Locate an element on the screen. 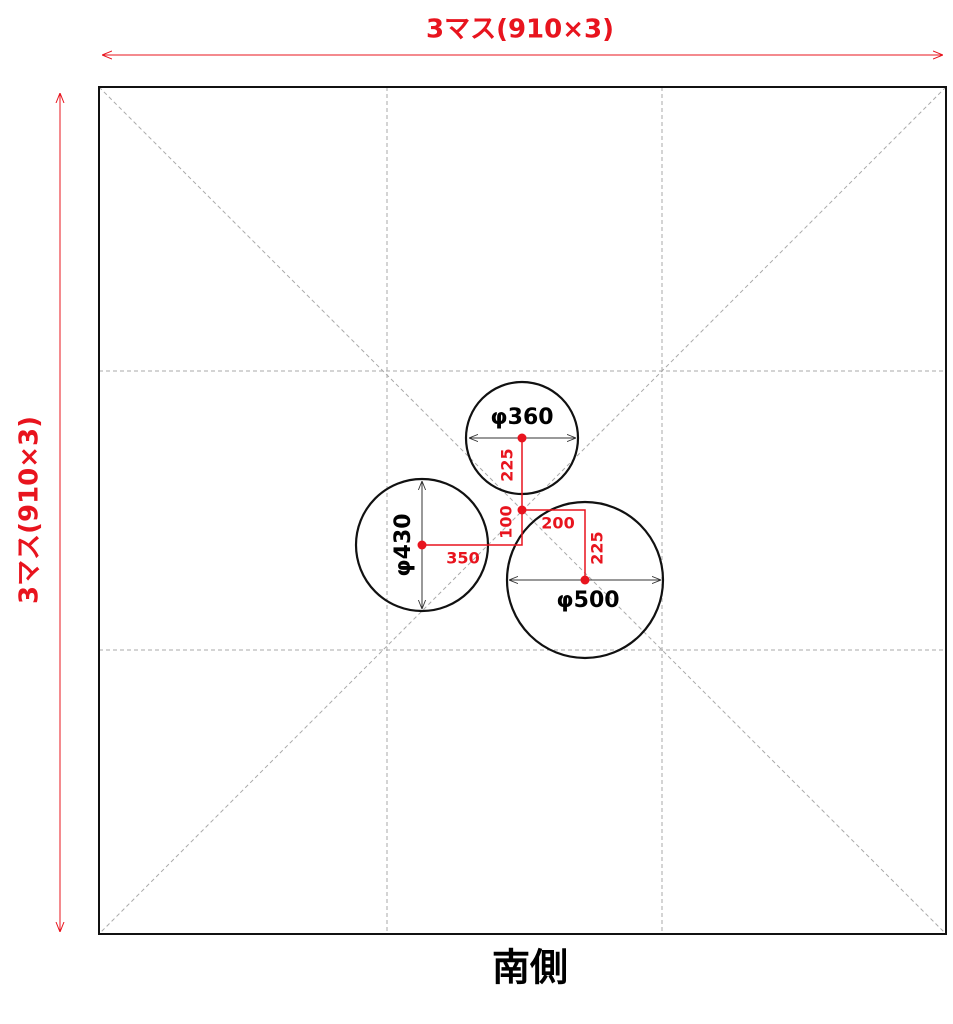  offset-label: 350 is located at coordinates (462, 558).